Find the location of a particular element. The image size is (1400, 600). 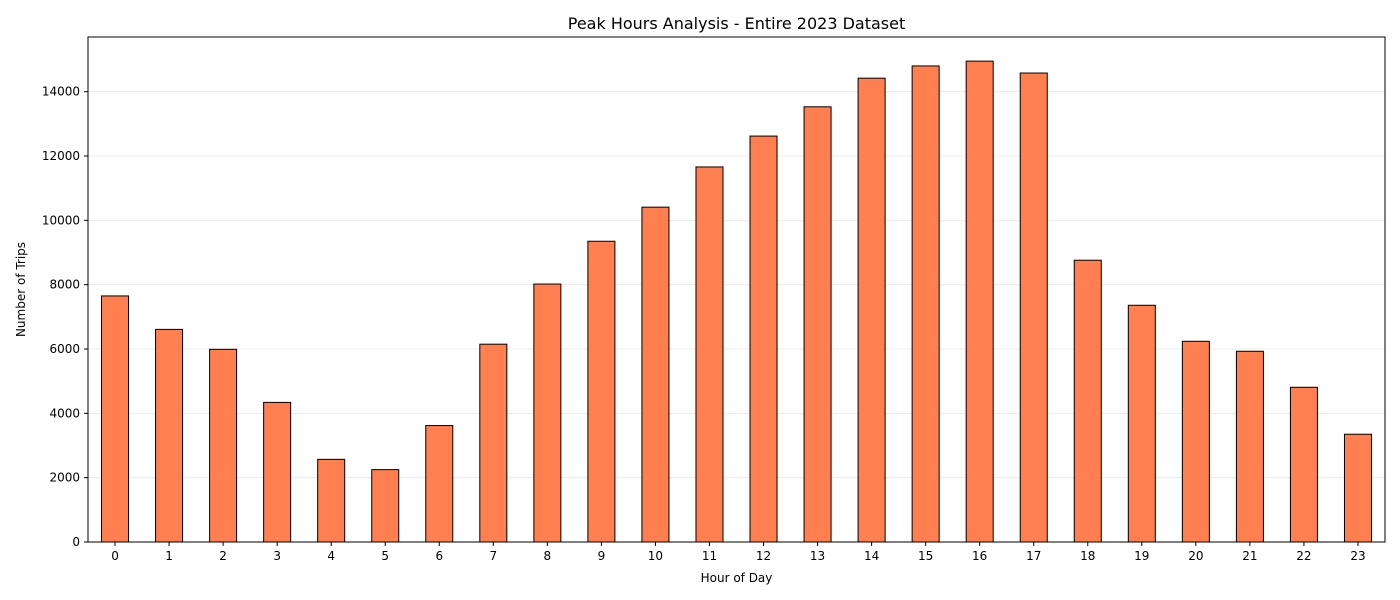

y-tick-label: 8000 is located at coordinates (64, 285).